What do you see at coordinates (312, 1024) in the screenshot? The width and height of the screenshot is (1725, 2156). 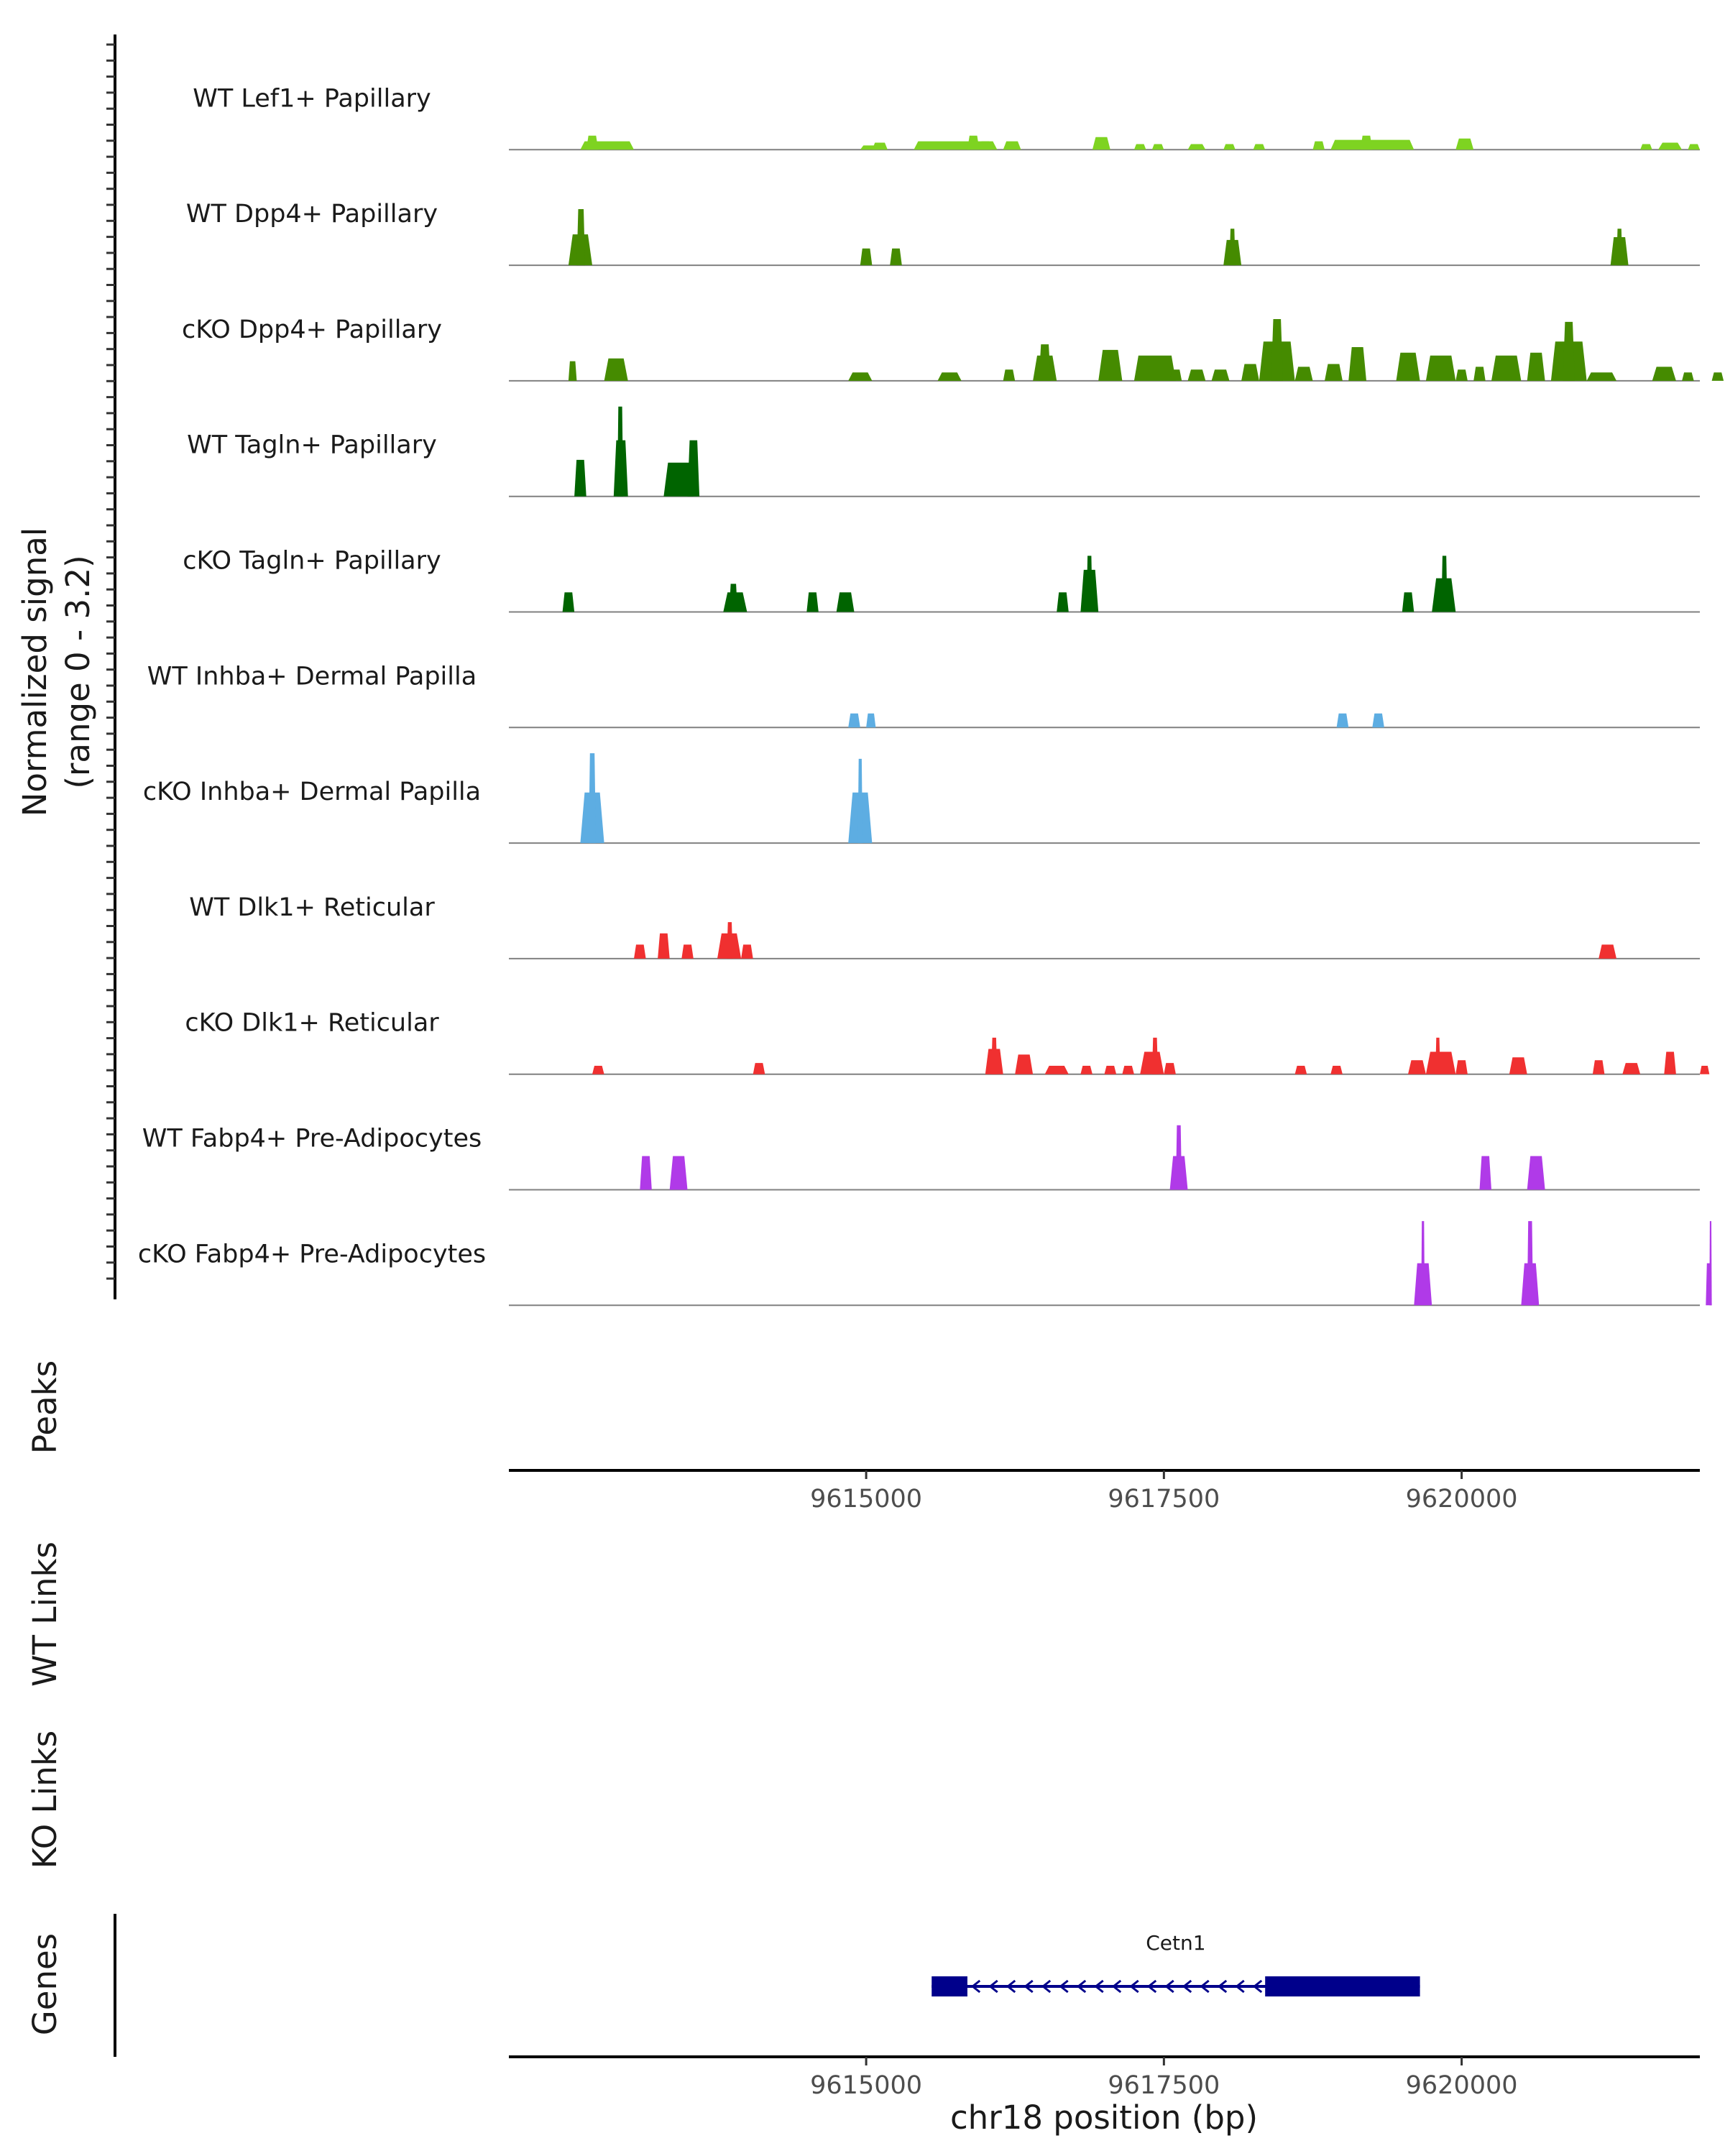 I see `track-label: cKO Dlk1+ Reticular` at bounding box center [312, 1024].